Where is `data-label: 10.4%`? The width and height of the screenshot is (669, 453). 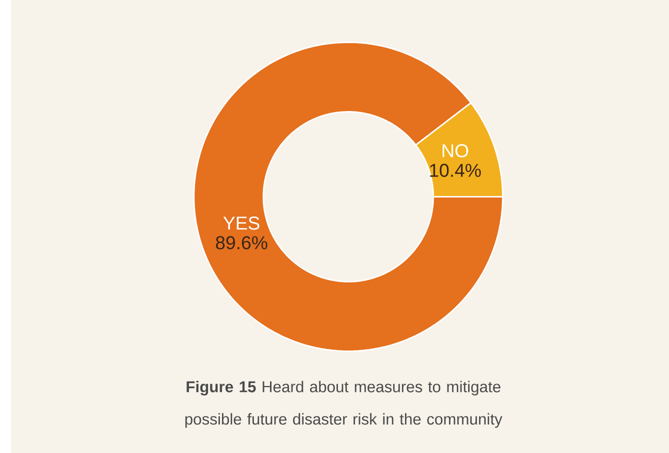
data-label: 10.4% is located at coordinates (455, 170).